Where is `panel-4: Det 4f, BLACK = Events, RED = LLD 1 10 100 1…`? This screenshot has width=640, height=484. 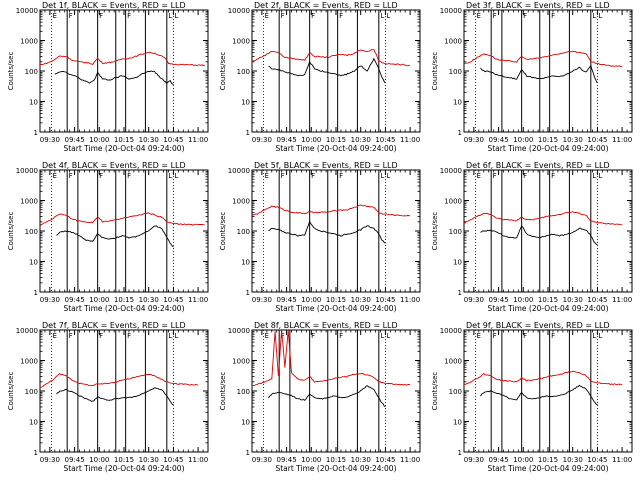
panel-4: Det 4f, BLACK = Events, RED = LLD 1 10 100 1… is located at coordinates (108, 237).